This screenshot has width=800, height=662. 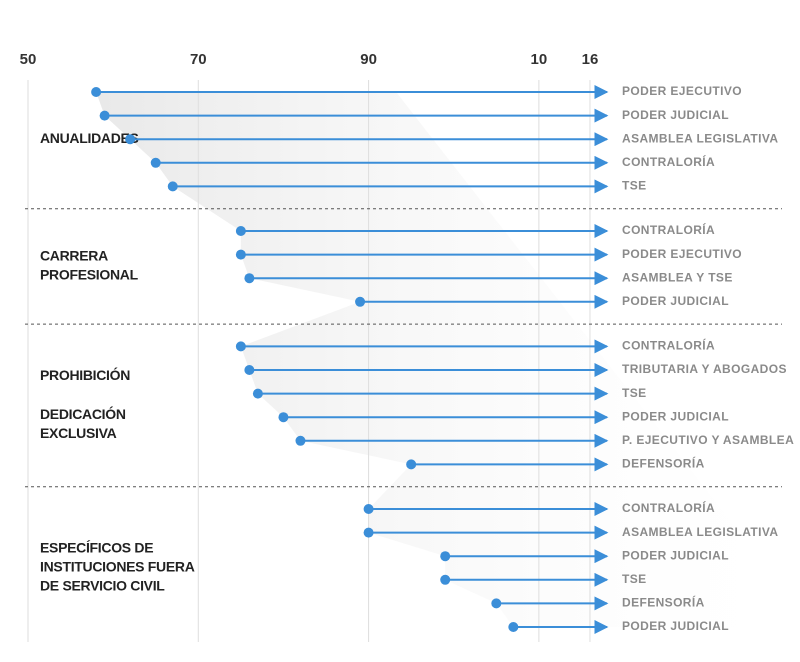 I want to click on group-label: PROFESIONAL, so click(x=89, y=275).